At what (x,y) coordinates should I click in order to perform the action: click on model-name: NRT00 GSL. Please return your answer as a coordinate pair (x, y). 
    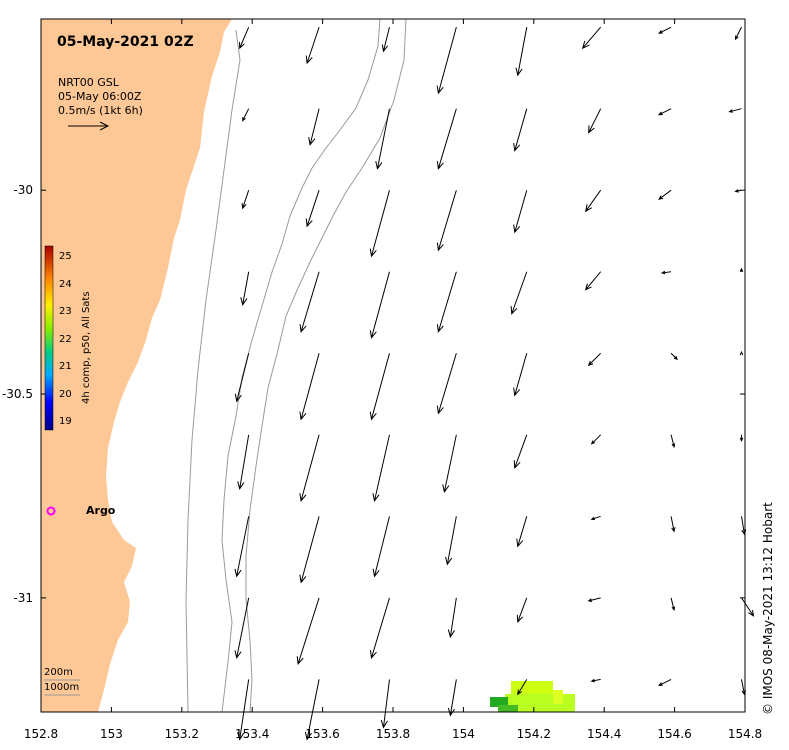
    Looking at the image, I should click on (88, 82).